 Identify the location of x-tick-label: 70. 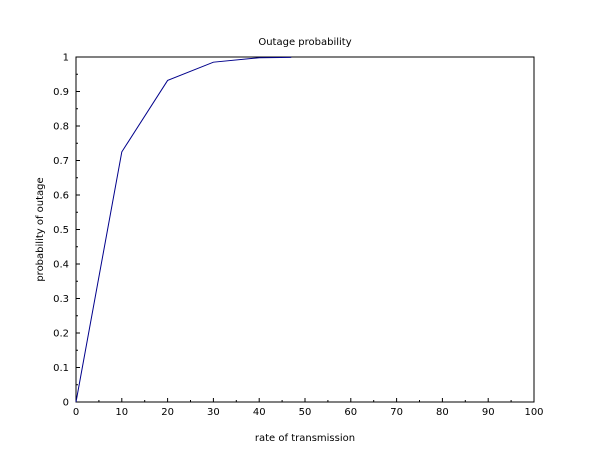
(396, 412).